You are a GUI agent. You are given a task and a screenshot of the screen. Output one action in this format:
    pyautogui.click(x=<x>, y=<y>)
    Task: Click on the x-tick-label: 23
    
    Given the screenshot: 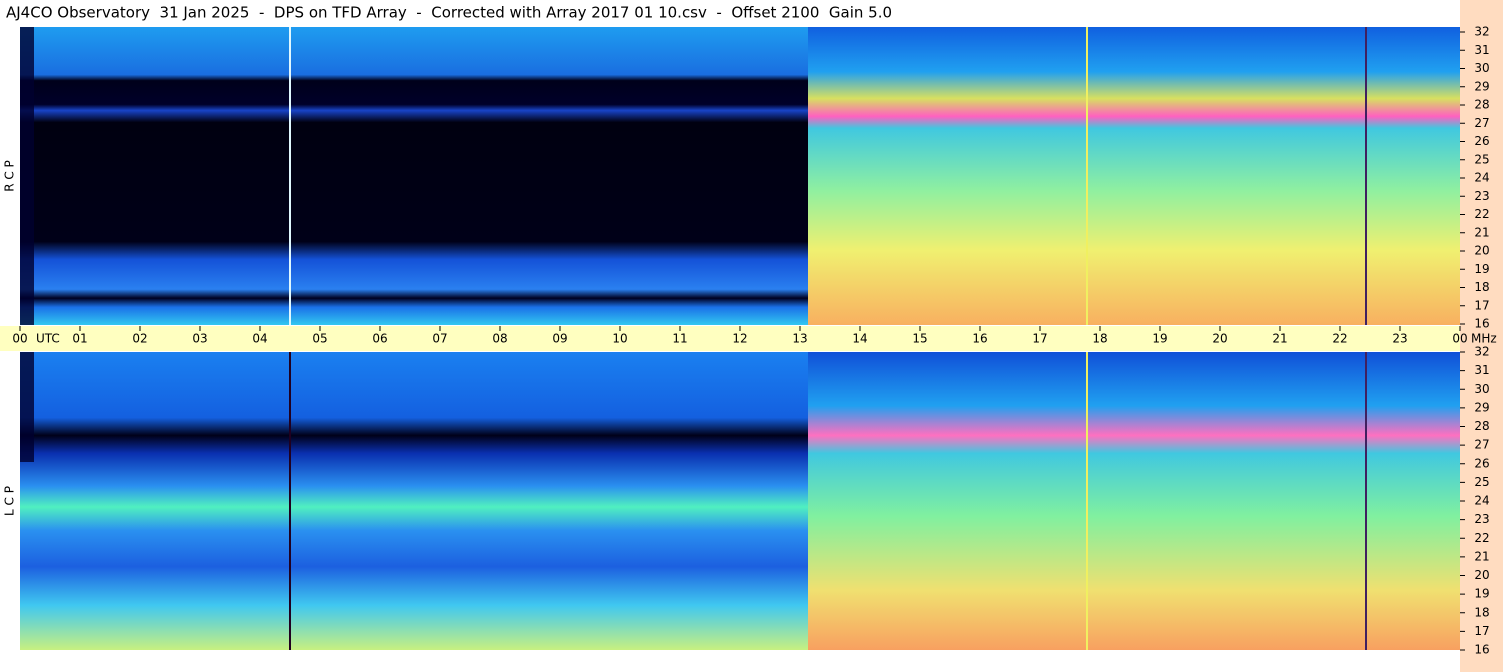 What is the action you would take?
    pyautogui.click(x=1399, y=339)
    